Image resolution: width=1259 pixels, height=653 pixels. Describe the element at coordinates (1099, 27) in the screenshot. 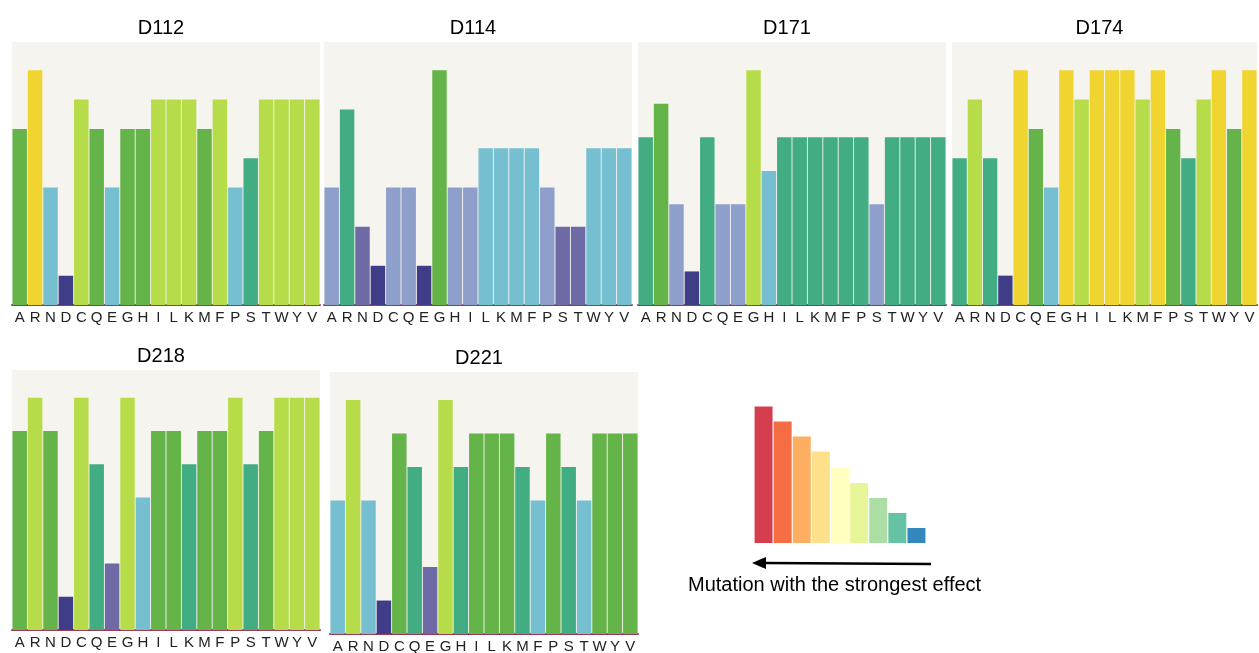

I see `chart-title: D174` at that location.